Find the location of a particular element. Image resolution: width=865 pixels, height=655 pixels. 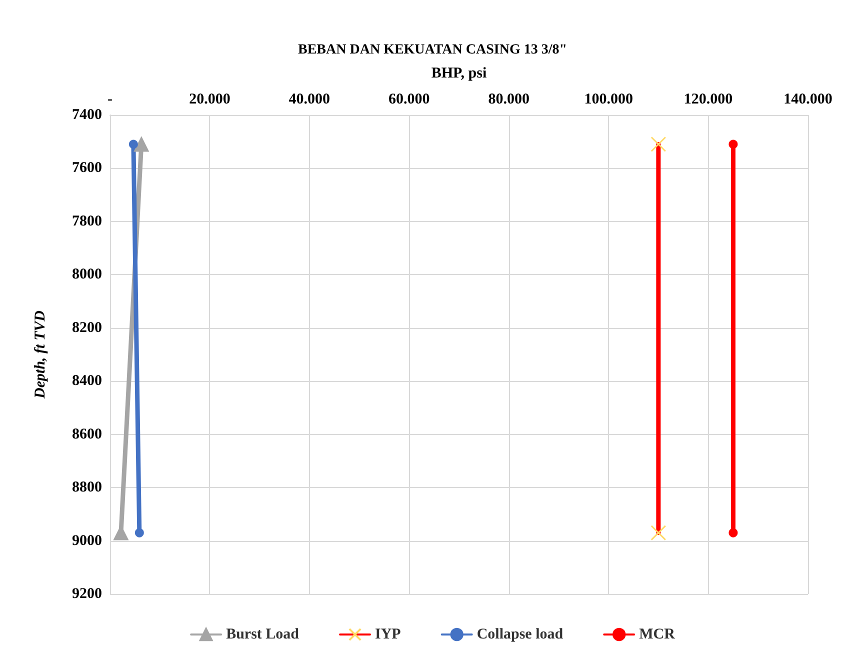

x-tick-label: 20.000 is located at coordinates (209, 100).